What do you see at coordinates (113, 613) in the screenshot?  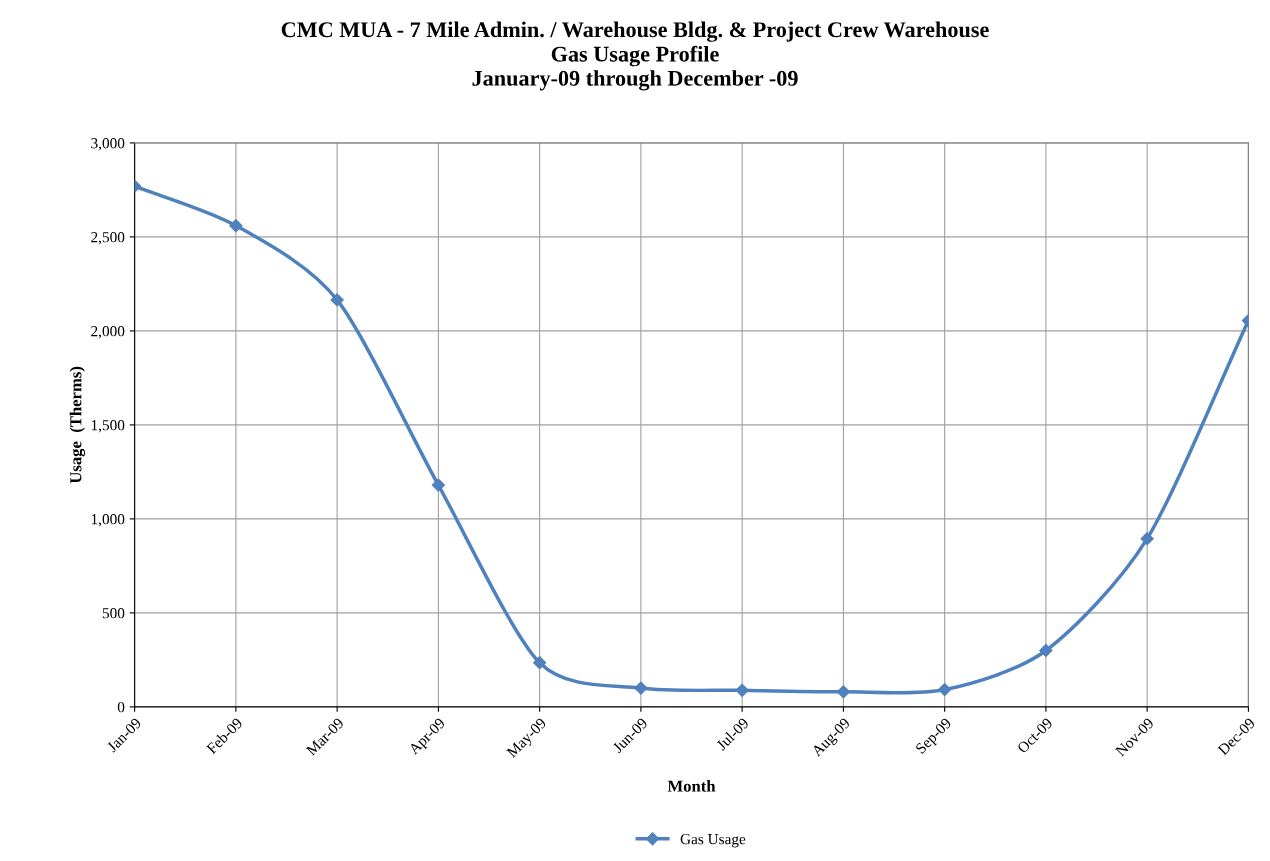 I see `y-tick-label: 500` at bounding box center [113, 613].